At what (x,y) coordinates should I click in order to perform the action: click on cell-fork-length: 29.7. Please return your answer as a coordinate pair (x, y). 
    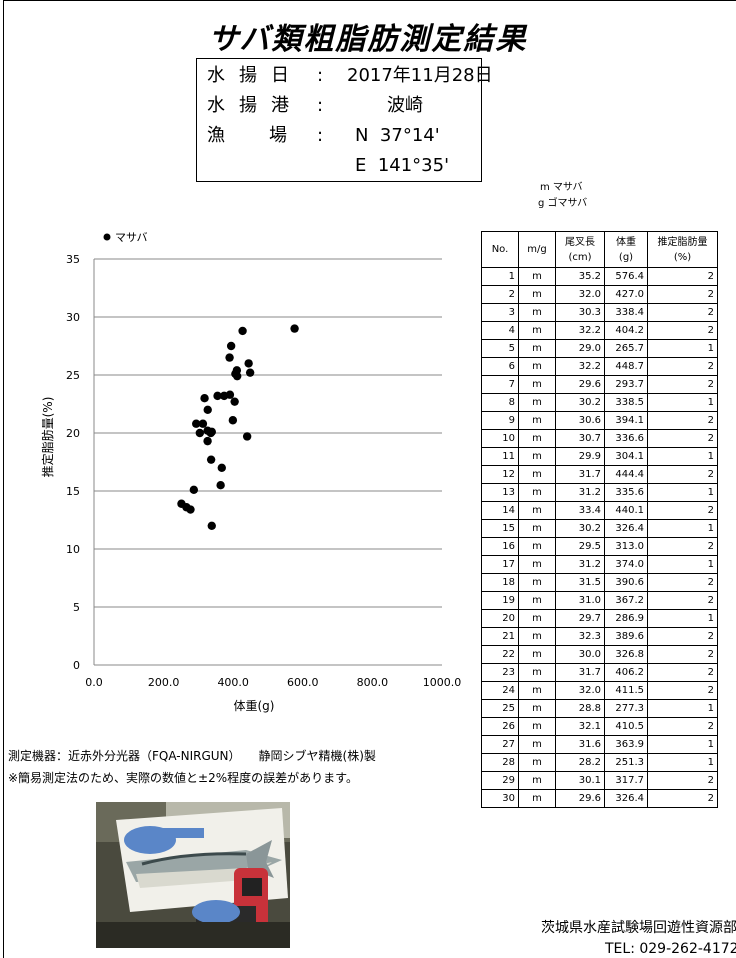
    Looking at the image, I should click on (580, 618).